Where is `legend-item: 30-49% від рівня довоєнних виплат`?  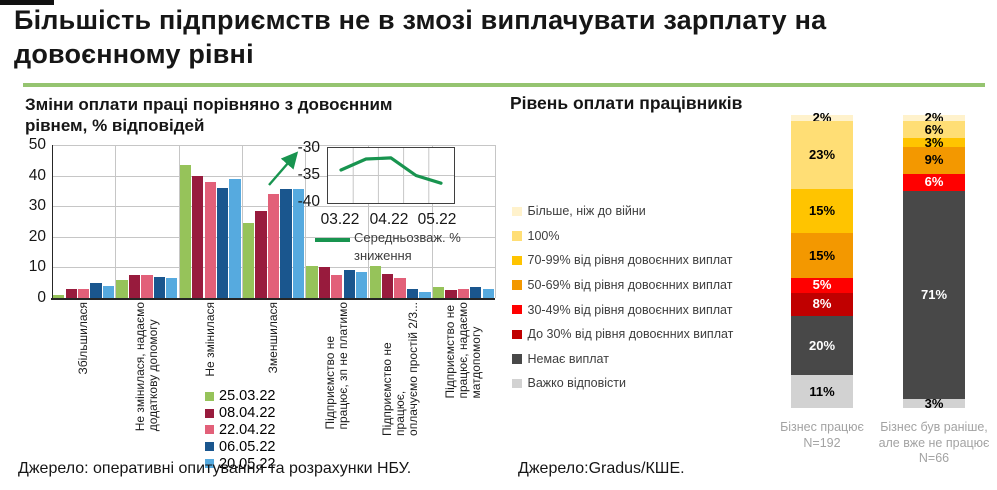
legend-item: 30-49% від рівня довоєнних виплат is located at coordinates (647, 309).